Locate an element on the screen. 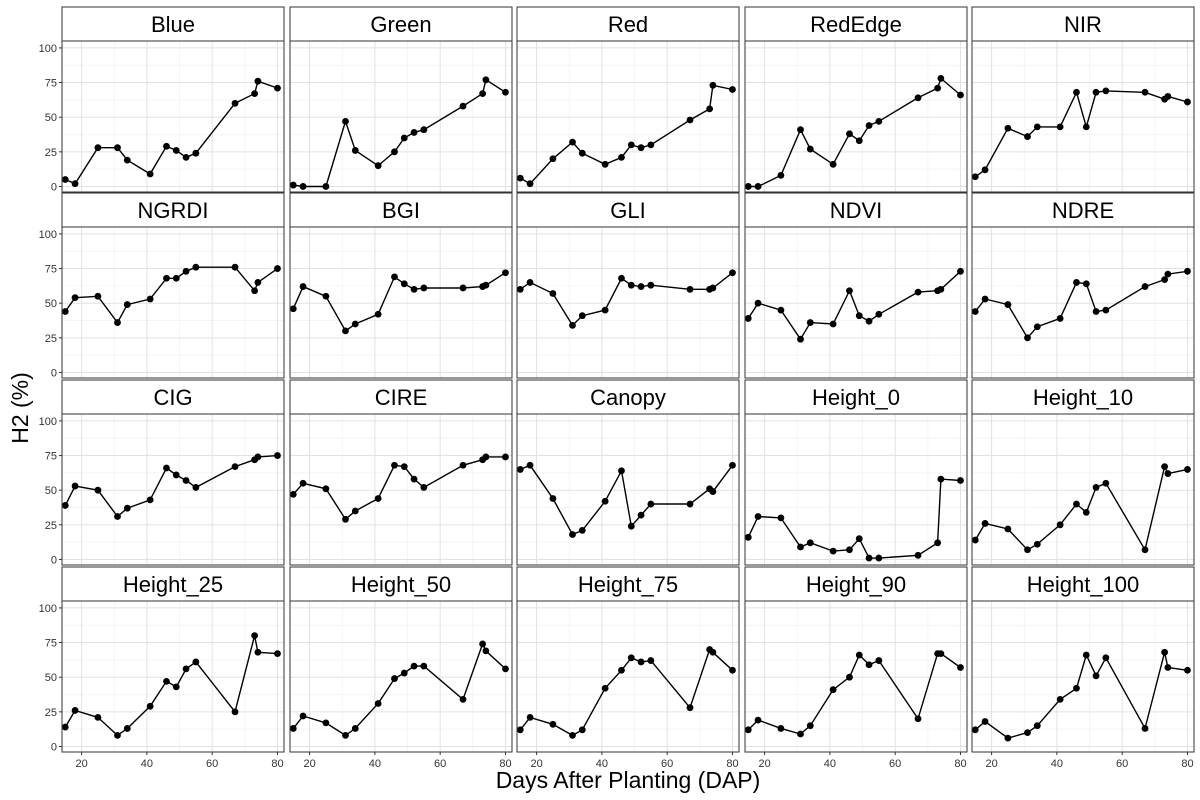 The height and width of the screenshot is (800, 1200). panel-title: NIR is located at coordinates (1083, 24).